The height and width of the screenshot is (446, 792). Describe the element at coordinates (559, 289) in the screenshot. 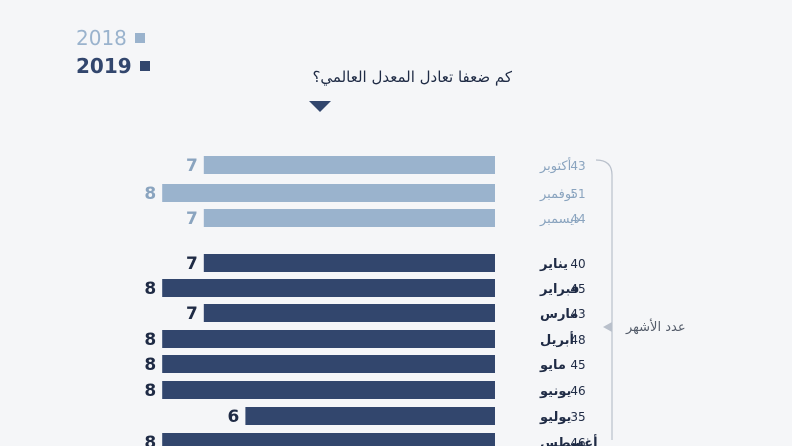

I see `category-label: فبراير` at that location.